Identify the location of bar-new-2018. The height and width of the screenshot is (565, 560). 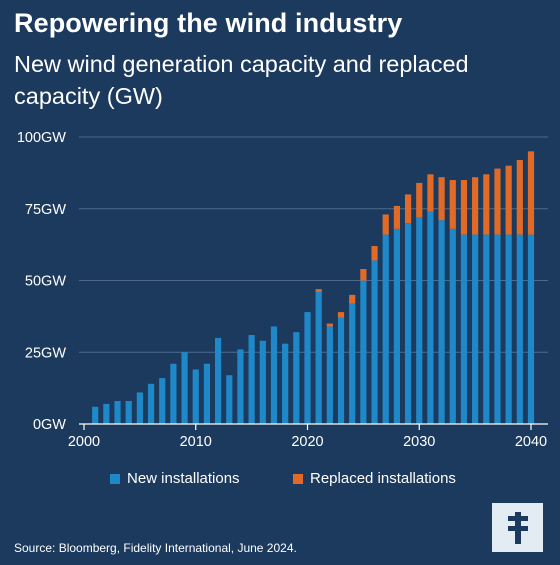
(285, 383).